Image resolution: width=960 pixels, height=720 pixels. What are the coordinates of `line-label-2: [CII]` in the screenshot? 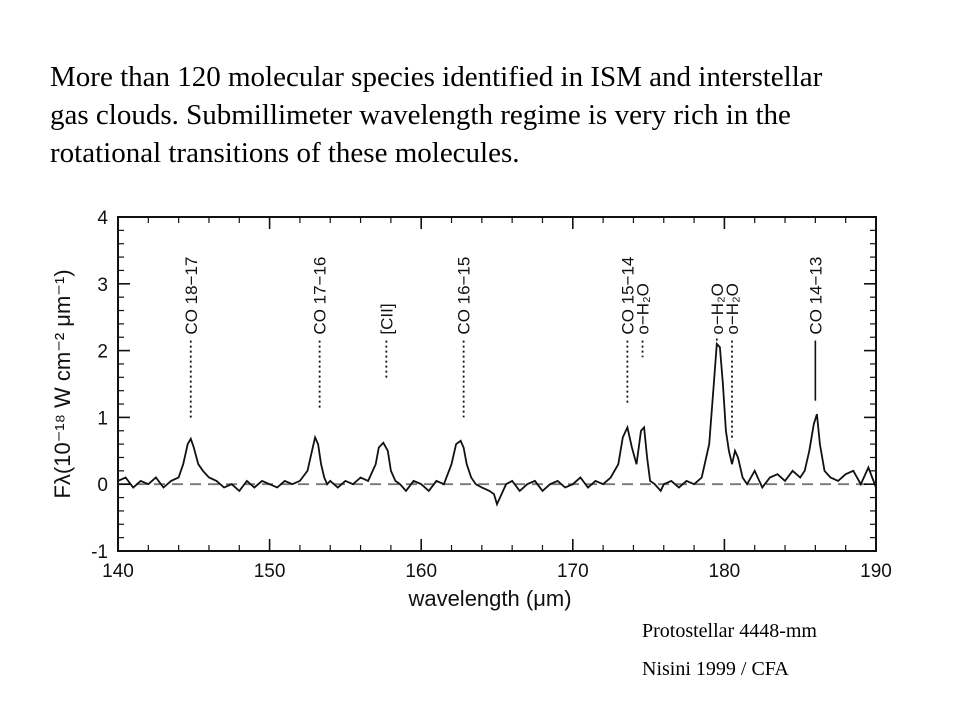 It's located at (386, 318).